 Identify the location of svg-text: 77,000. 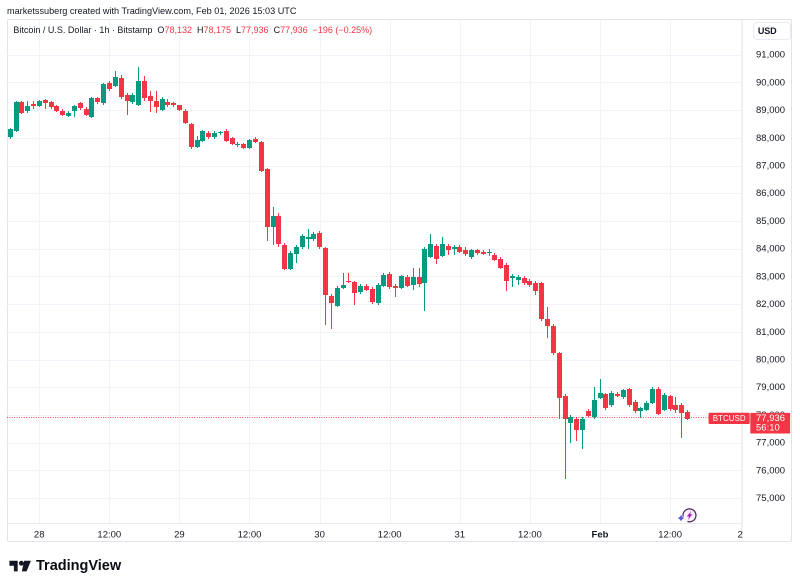
(770, 442).